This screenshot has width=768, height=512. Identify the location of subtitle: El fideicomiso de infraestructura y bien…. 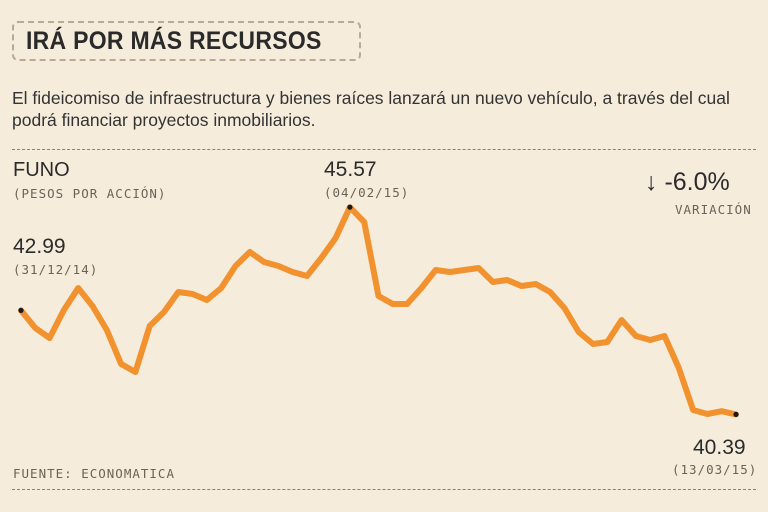
(371, 109).